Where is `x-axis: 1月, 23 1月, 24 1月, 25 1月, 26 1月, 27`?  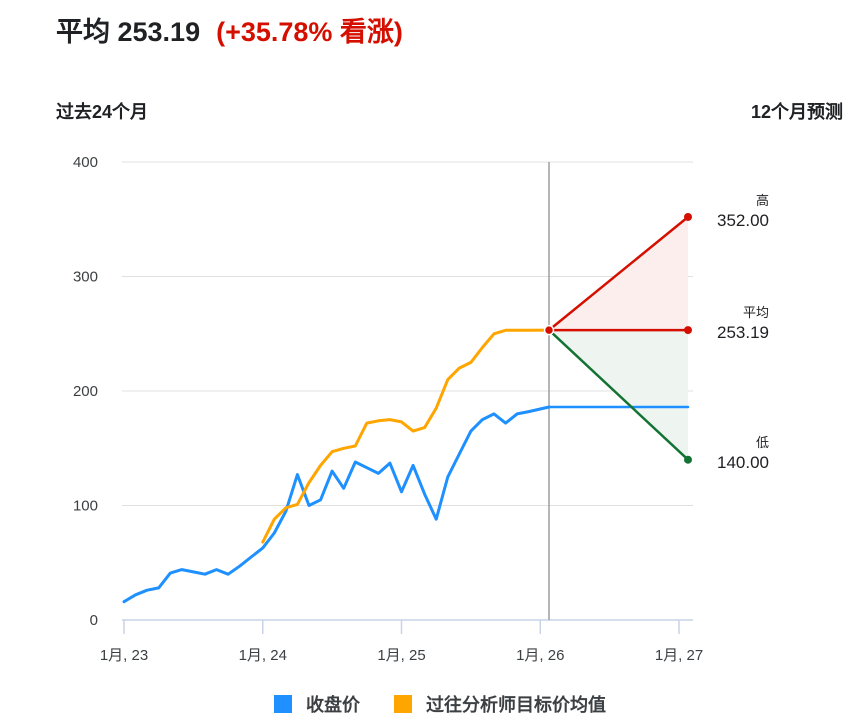
x-axis: 1月, 23 1月, 24 1月, 25 1月, 26 1月, 27 is located at coordinates (401, 641).